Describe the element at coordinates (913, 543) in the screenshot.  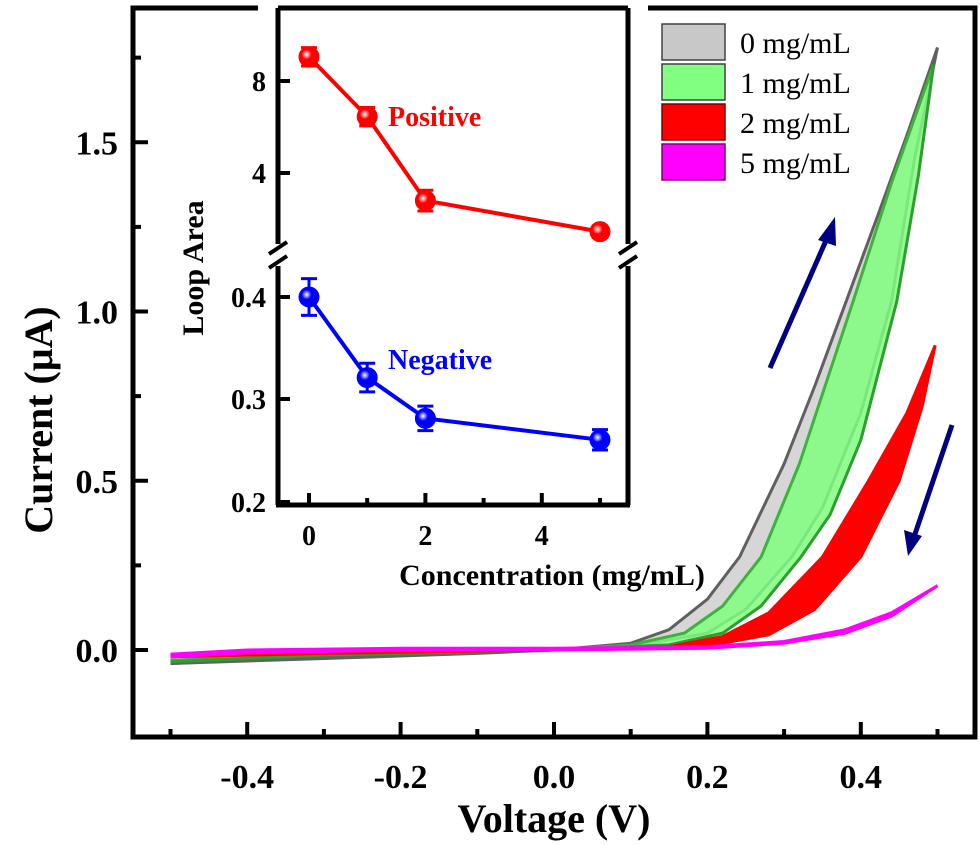
I see `reverse-arrow-head-icon` at that location.